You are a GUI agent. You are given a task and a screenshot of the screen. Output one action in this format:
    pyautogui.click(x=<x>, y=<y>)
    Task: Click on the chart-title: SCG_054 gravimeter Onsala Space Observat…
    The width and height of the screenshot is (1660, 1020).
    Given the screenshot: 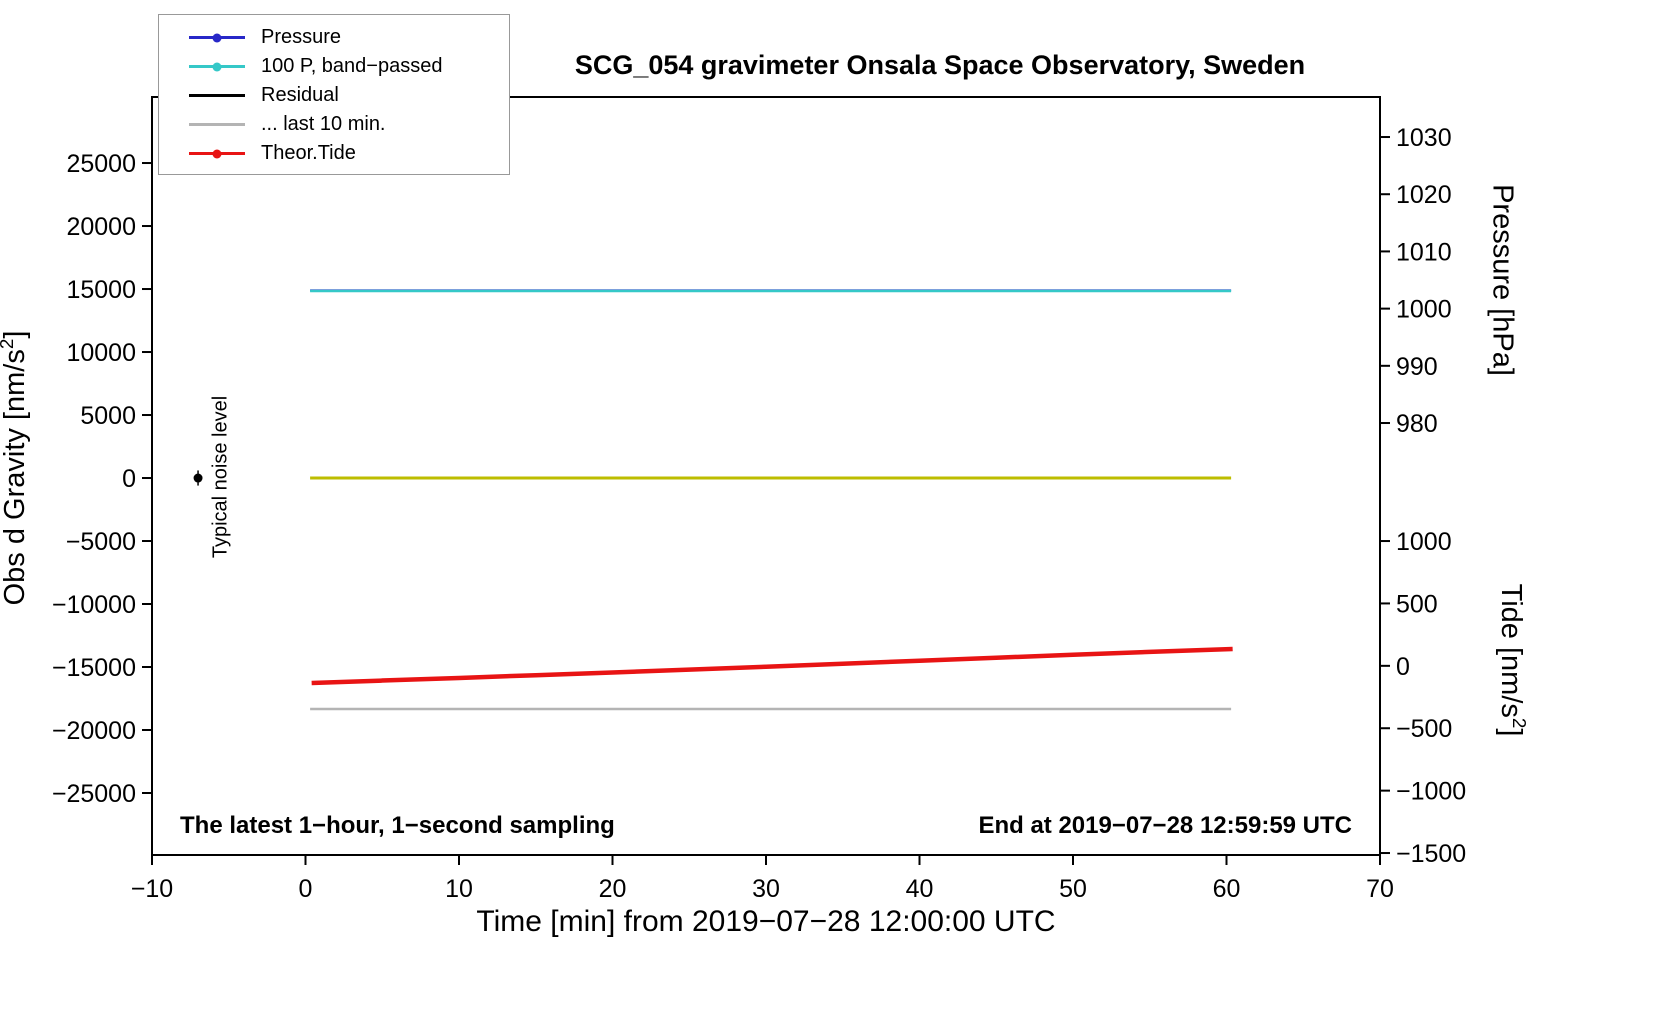 What is the action you would take?
    pyautogui.click(x=940, y=65)
    